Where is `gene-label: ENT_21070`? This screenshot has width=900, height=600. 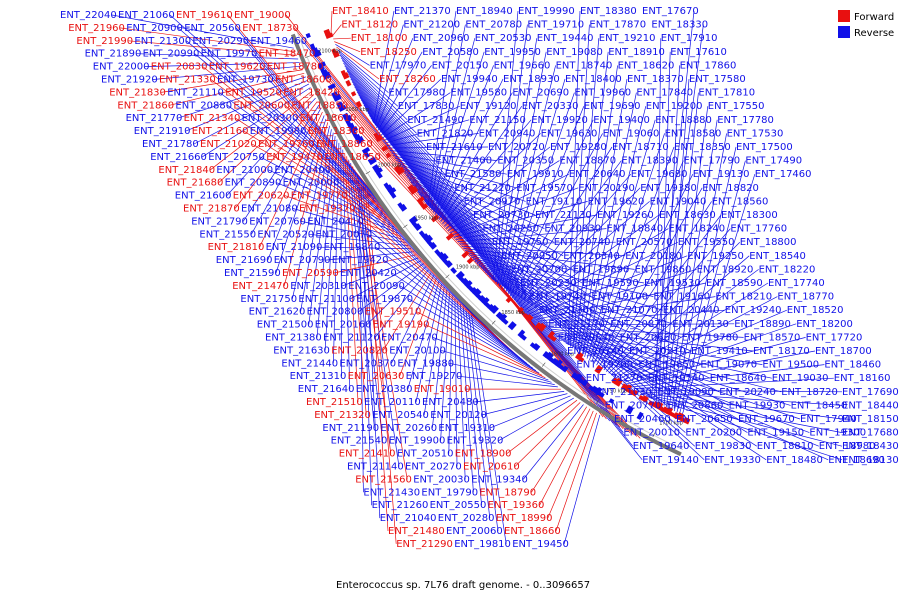 gene-label: ENT_21070 is located at coordinates (629, 310).